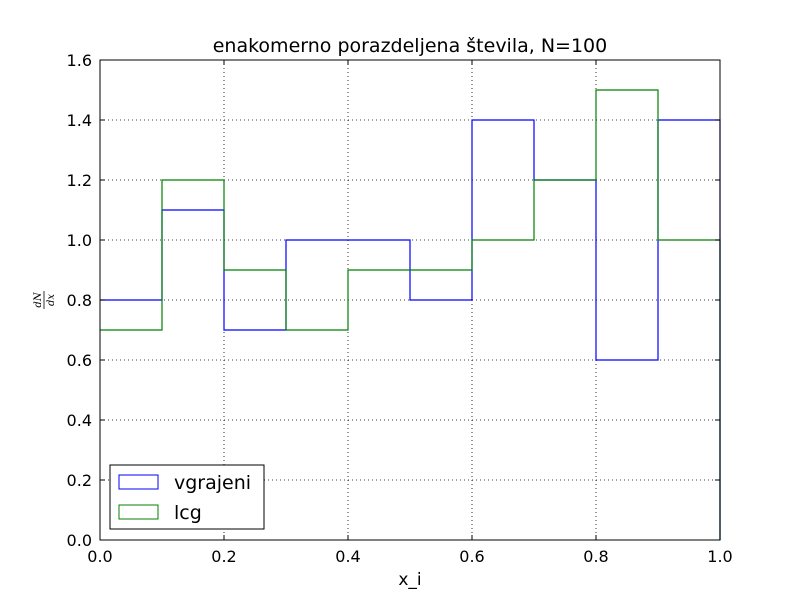  What do you see at coordinates (79, 240) in the screenshot?
I see `y-tick-label: 1.0` at bounding box center [79, 240].